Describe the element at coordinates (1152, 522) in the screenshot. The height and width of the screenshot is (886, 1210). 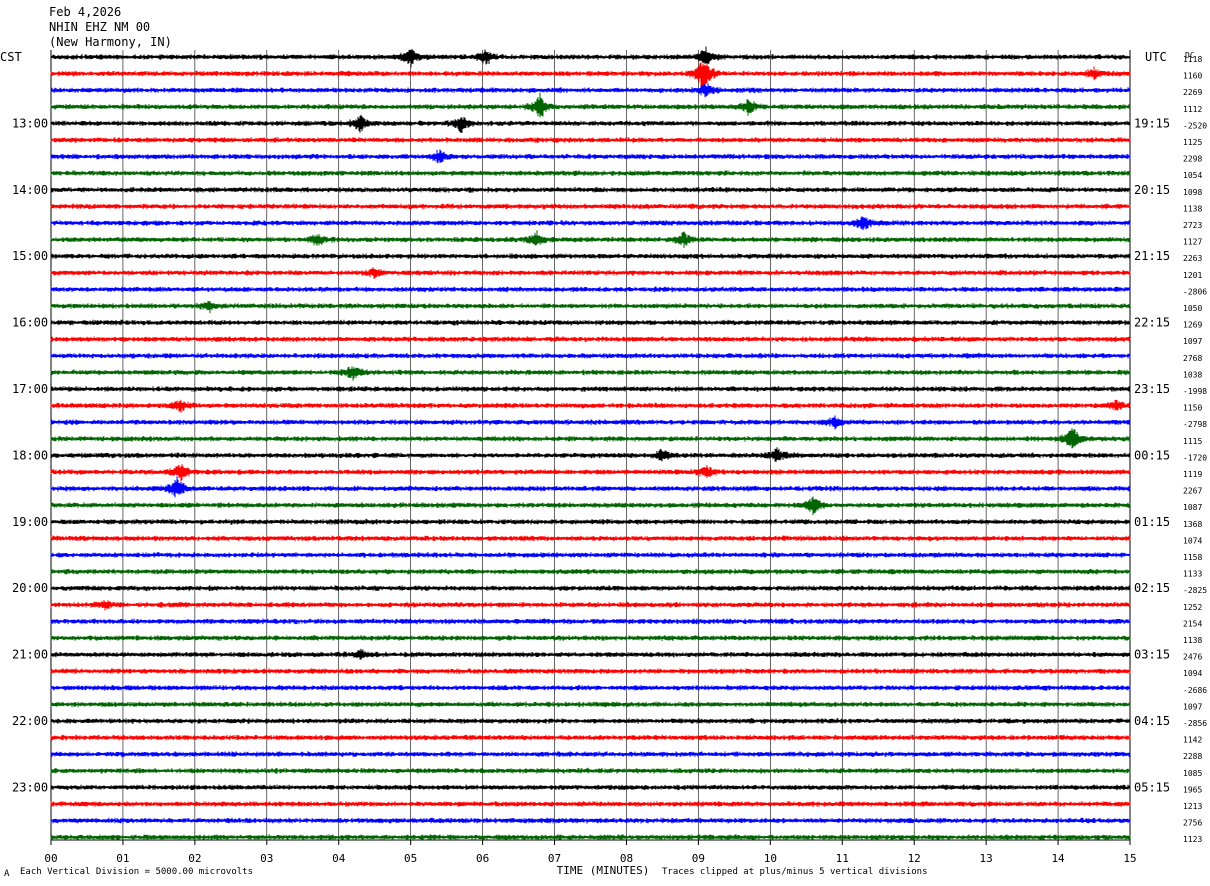
I see `utc-hour-label: 01:15` at that location.